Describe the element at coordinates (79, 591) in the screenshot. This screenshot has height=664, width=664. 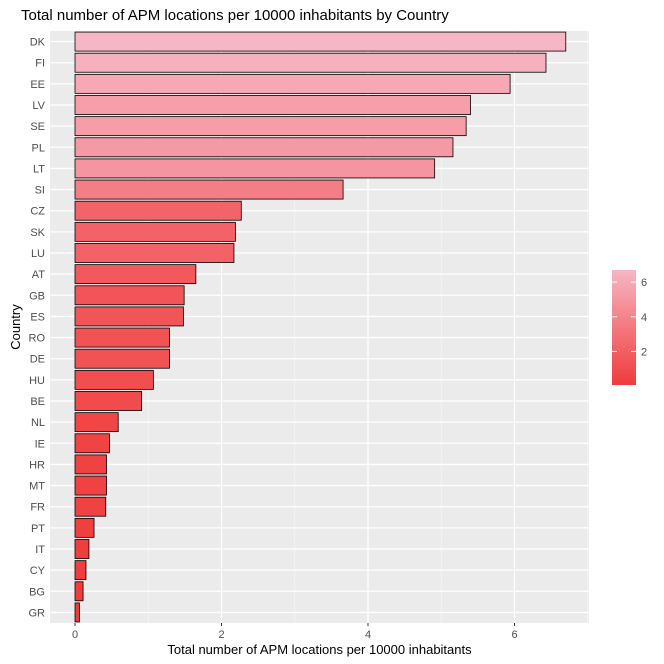
I see `bar-bg` at that location.